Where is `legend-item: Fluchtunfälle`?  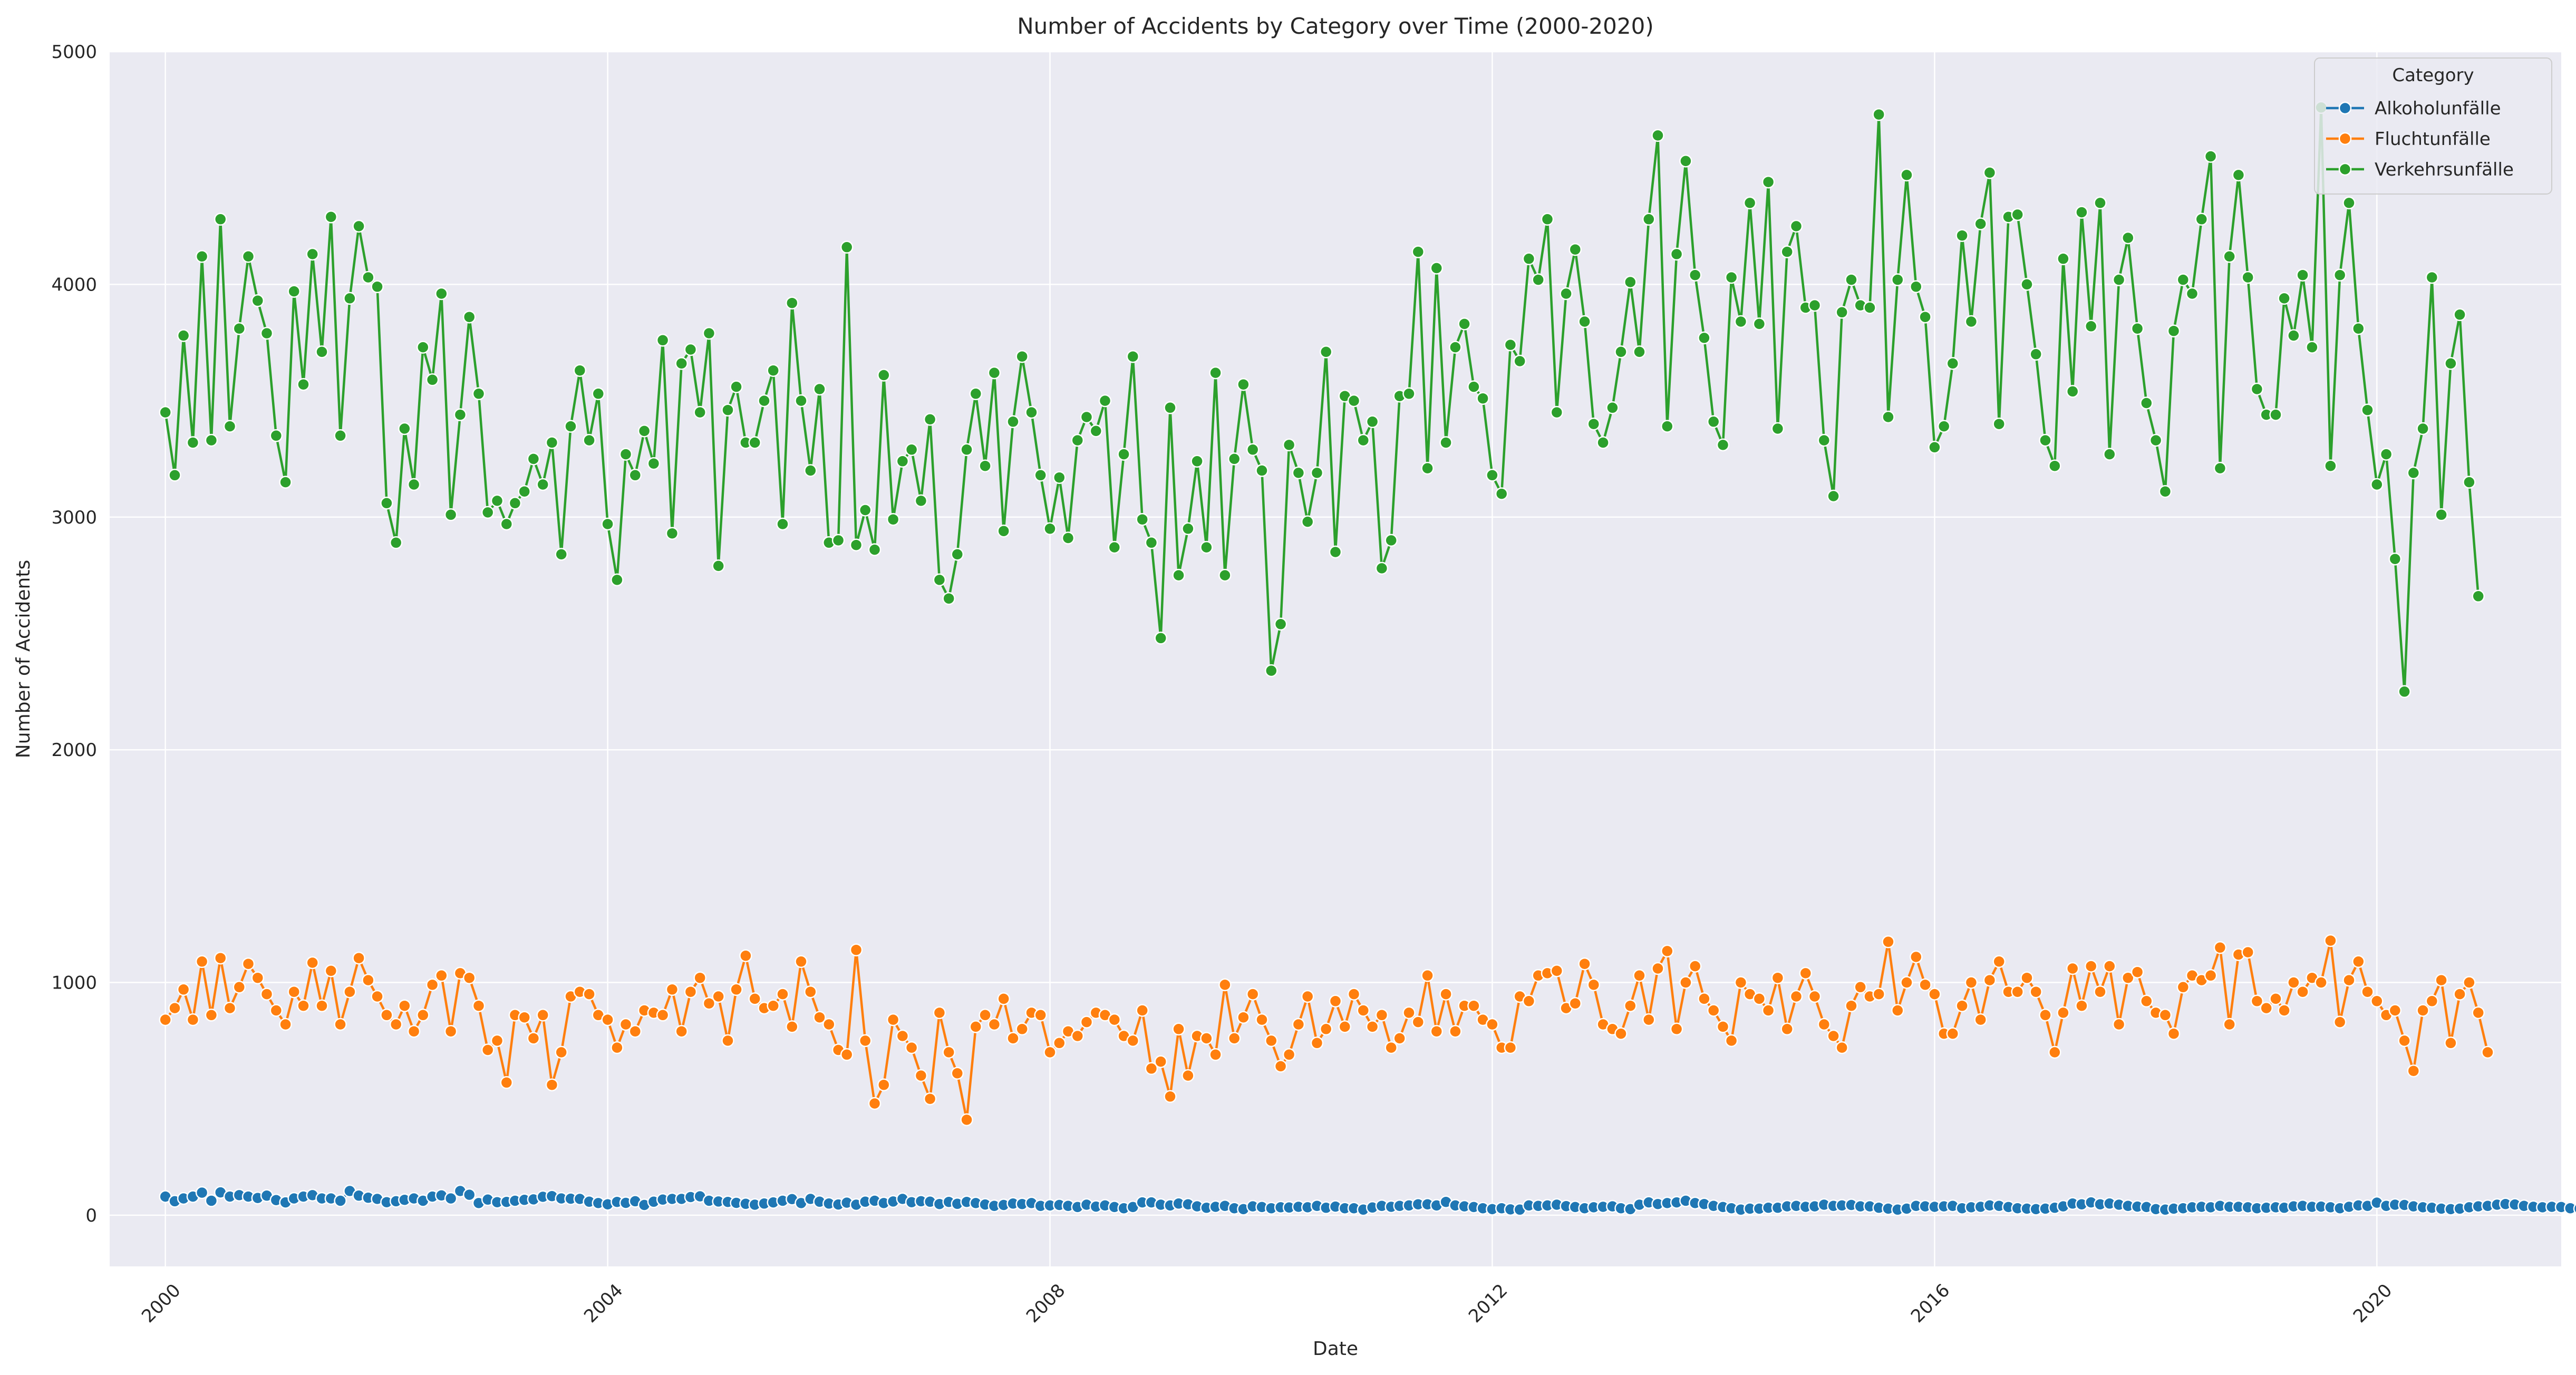 legend-item: Fluchtunfälle is located at coordinates (2408, 139).